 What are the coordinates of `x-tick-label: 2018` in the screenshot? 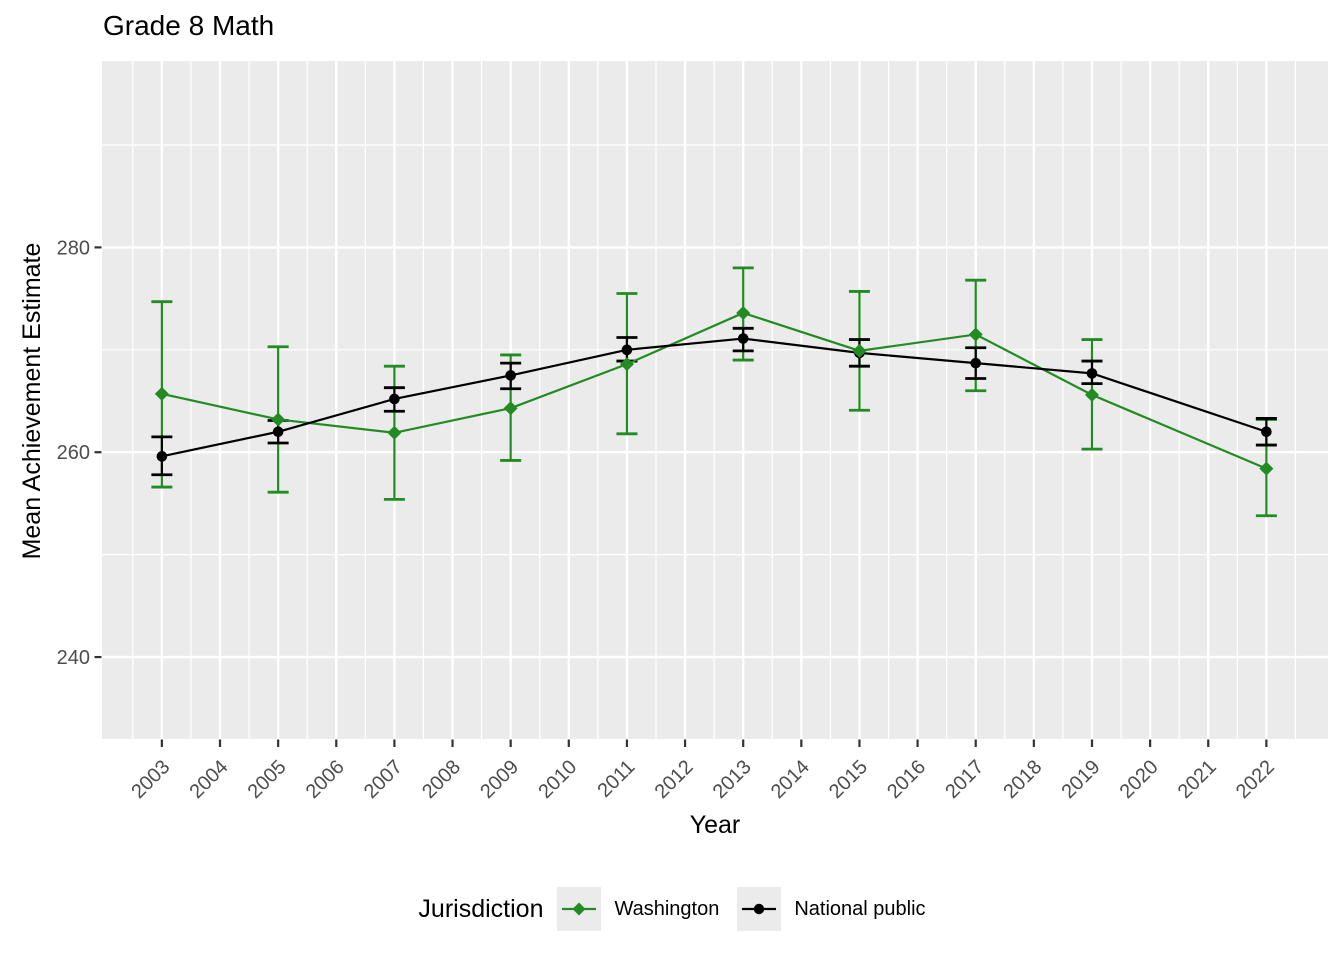 It's located at (1022, 779).